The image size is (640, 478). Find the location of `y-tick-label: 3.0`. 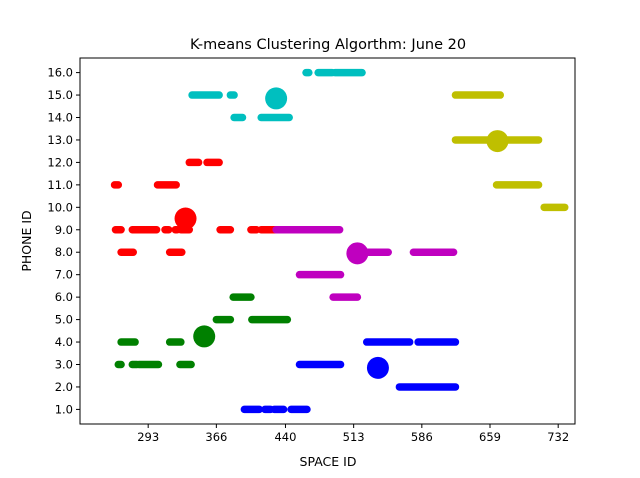

y-tick-label: 3.0 is located at coordinates (64, 364).